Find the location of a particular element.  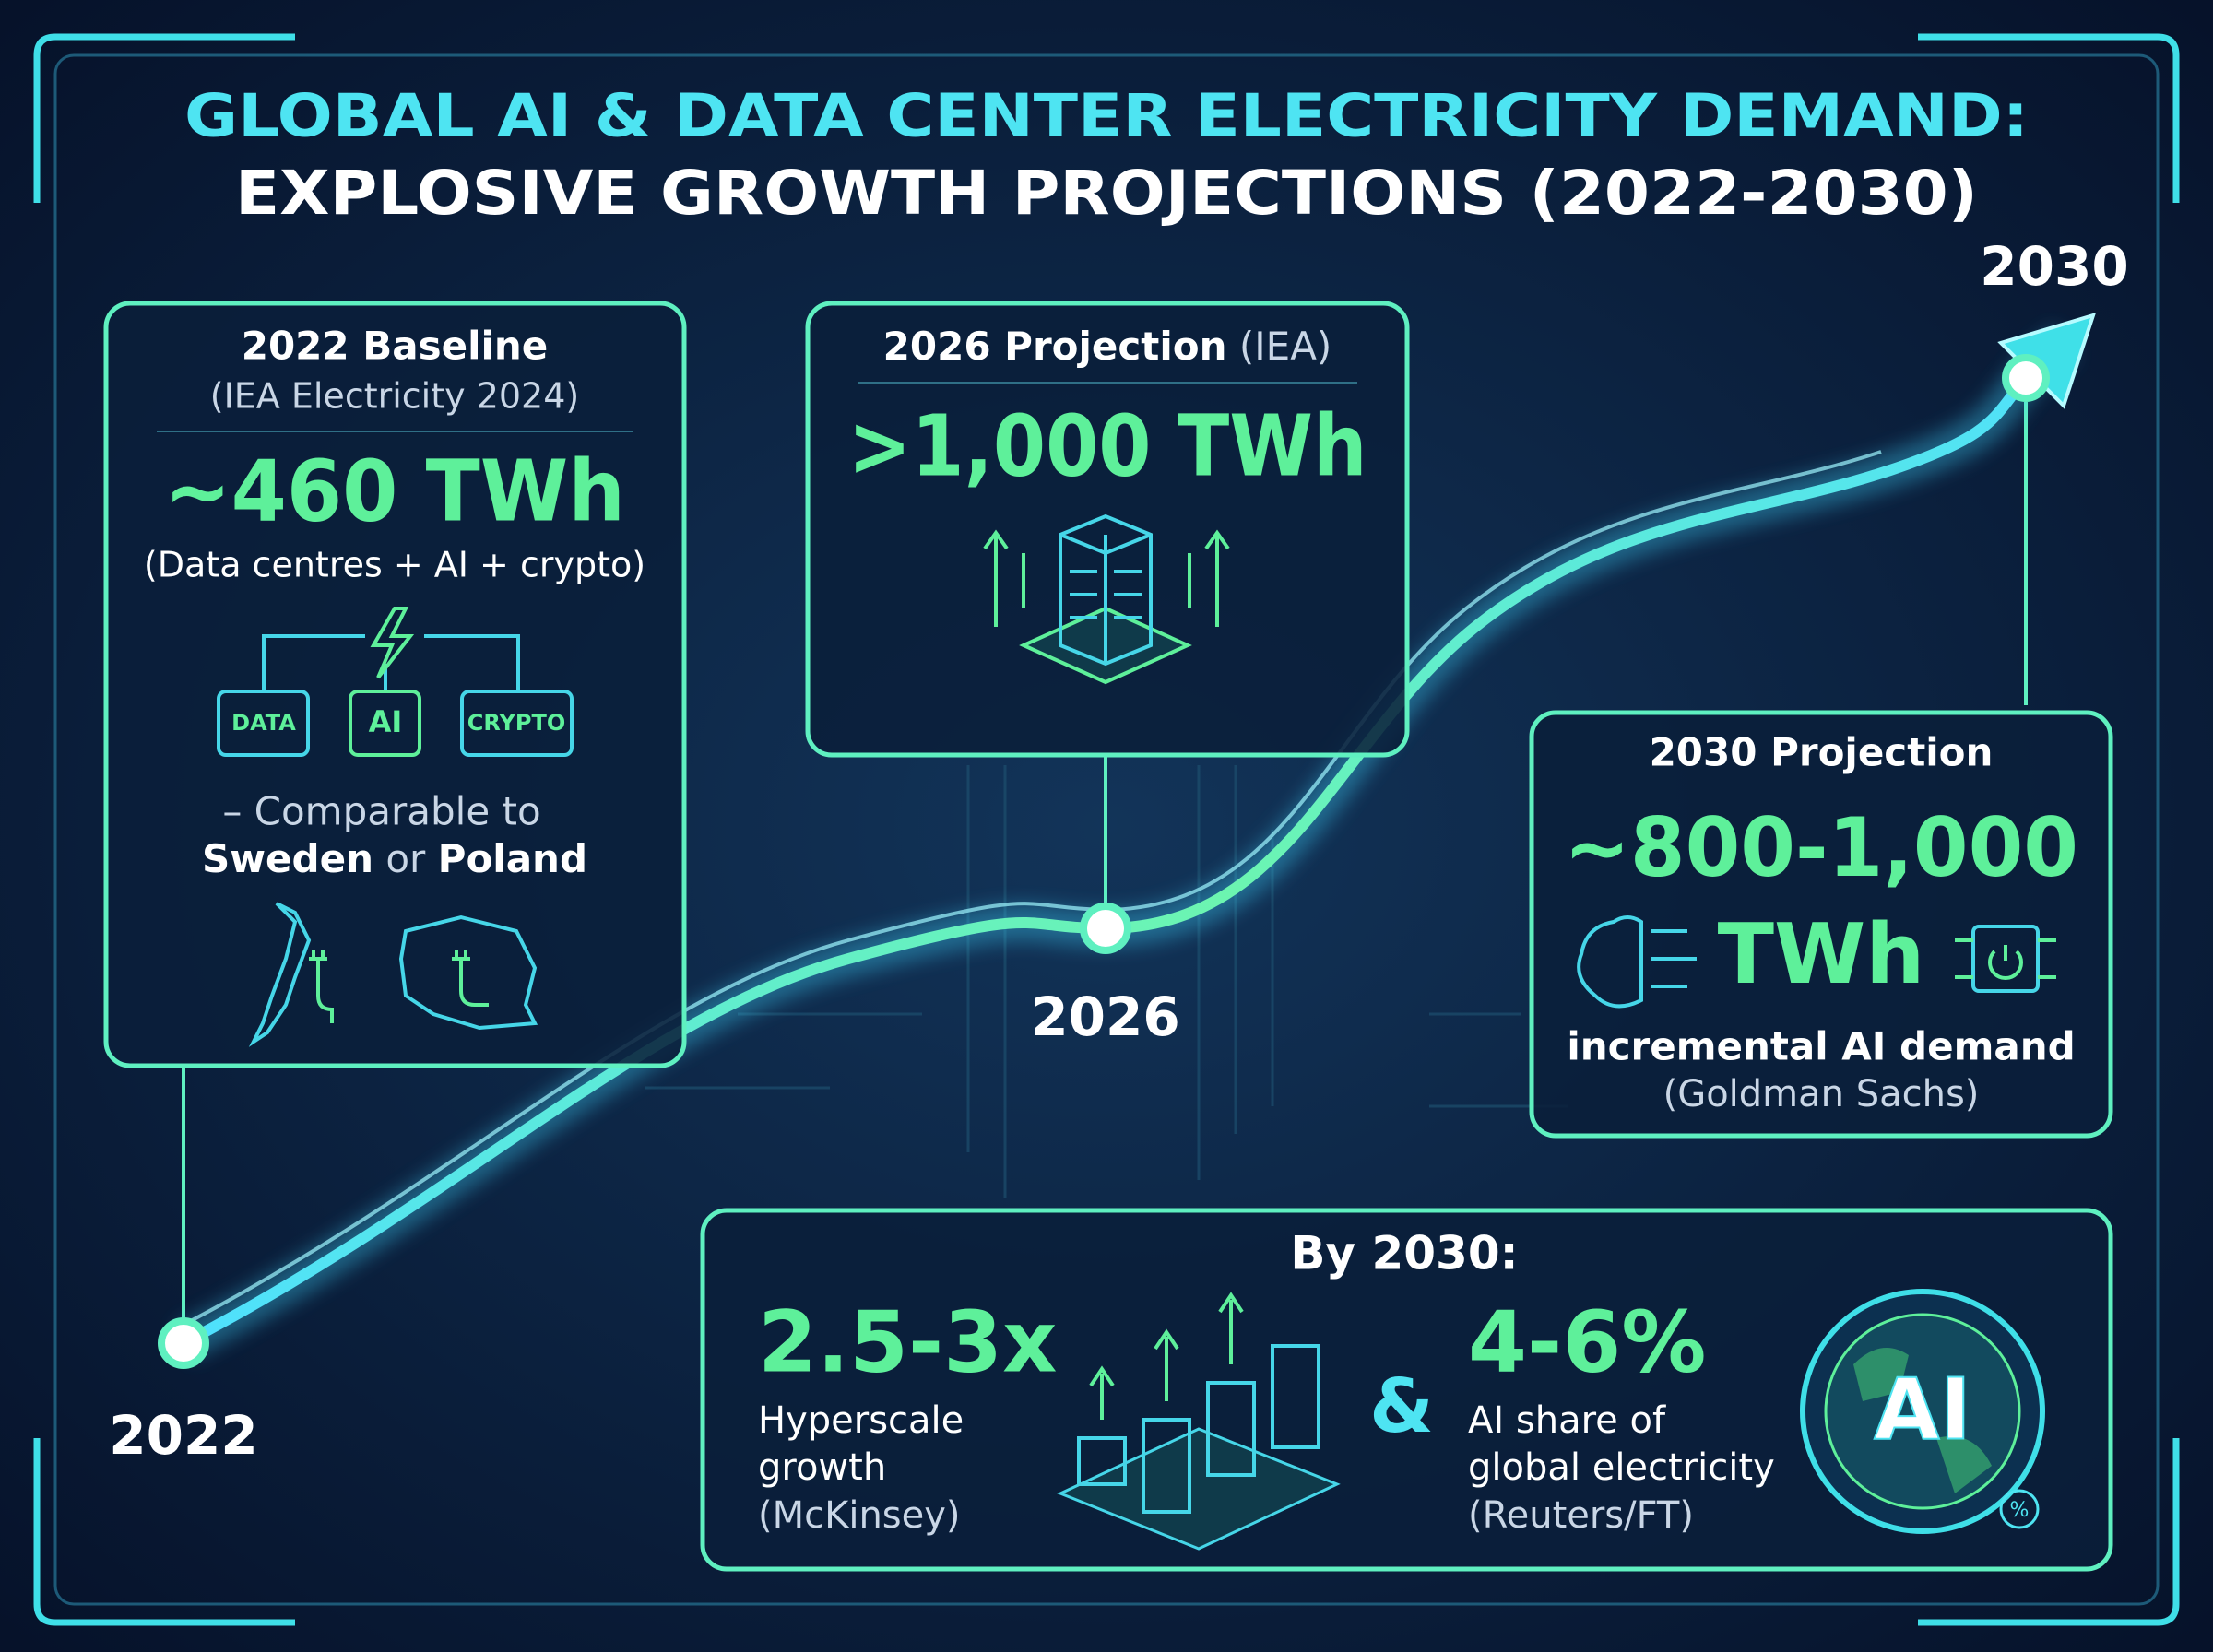

server-tower is located at coordinates (1106, 590).